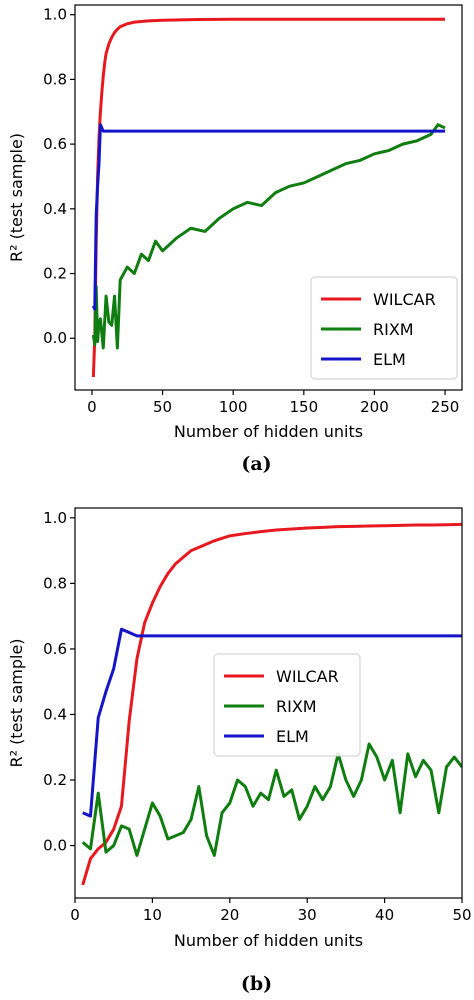 This screenshot has height=1000, width=474. Describe the element at coordinates (152, 915) in the screenshot. I see `x-tick-label: 10` at that location.